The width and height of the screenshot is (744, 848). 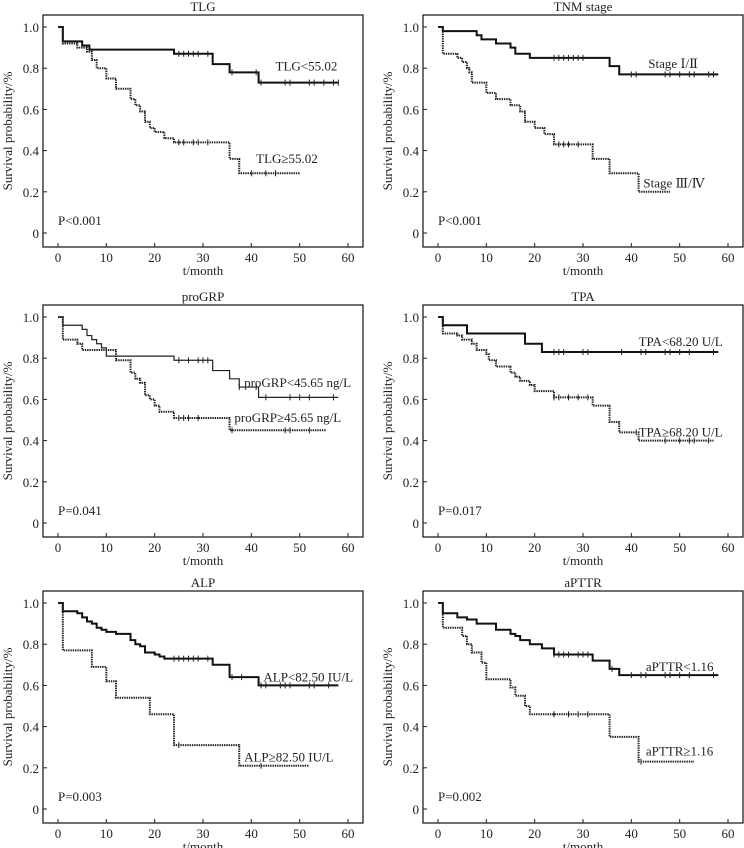 I want to click on series-label: proGRP<45.65 ng/L, so click(x=297, y=382).